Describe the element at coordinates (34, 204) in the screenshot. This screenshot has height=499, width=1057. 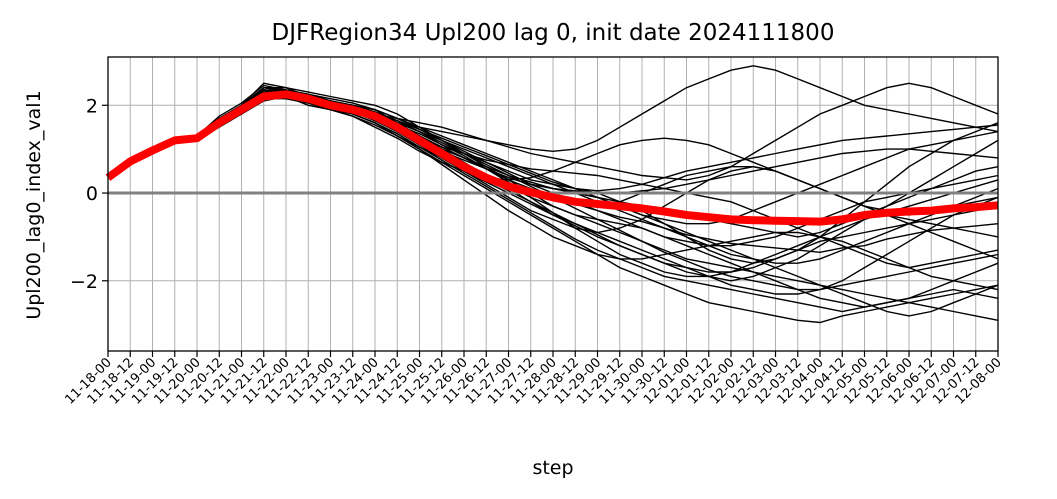
I see `y-axis-label: Upl200_lag0_index_val1` at that location.